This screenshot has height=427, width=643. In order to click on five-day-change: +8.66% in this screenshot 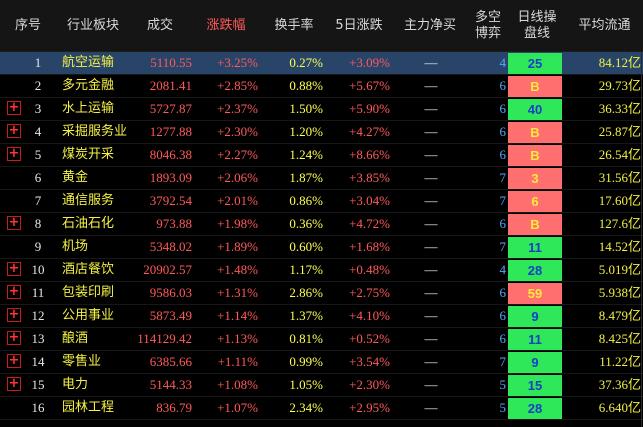, I will do `click(369, 154)`.